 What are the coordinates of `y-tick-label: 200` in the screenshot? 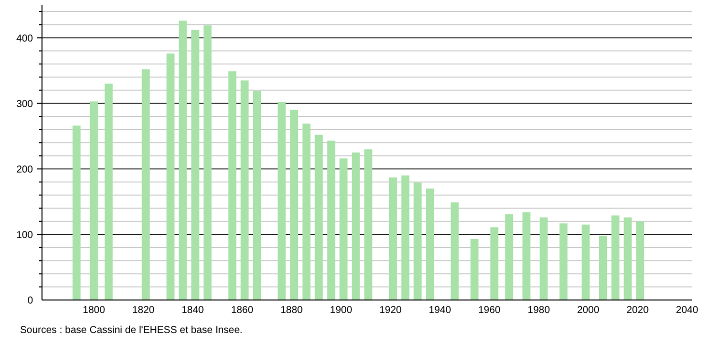 It's located at (25, 170).